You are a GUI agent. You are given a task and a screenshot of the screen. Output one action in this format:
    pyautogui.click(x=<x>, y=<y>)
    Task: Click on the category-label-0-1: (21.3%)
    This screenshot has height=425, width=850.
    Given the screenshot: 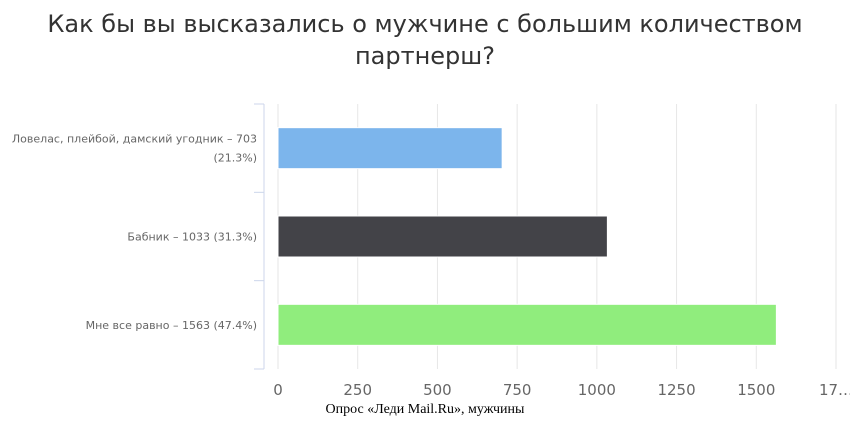 What is the action you would take?
    pyautogui.click(x=235, y=158)
    